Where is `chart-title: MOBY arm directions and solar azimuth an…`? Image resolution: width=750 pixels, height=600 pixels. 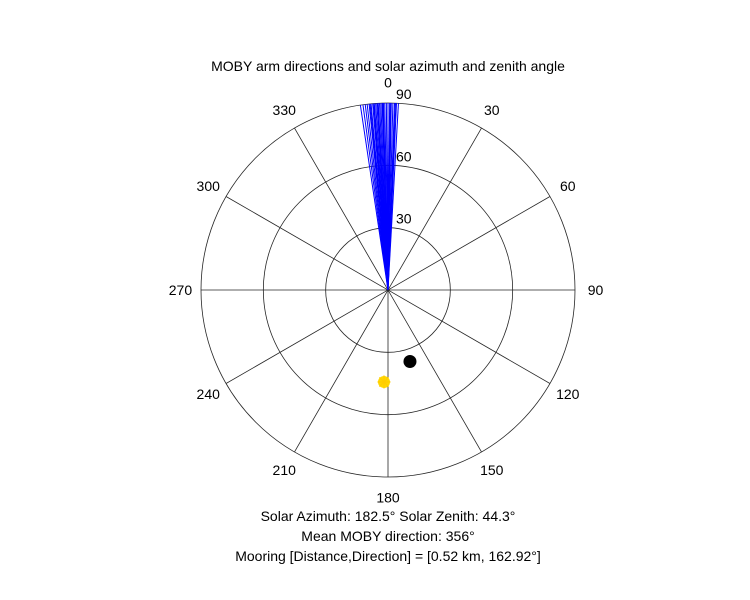
chart-title: MOBY arm directions and solar azimuth an… is located at coordinates (388, 66).